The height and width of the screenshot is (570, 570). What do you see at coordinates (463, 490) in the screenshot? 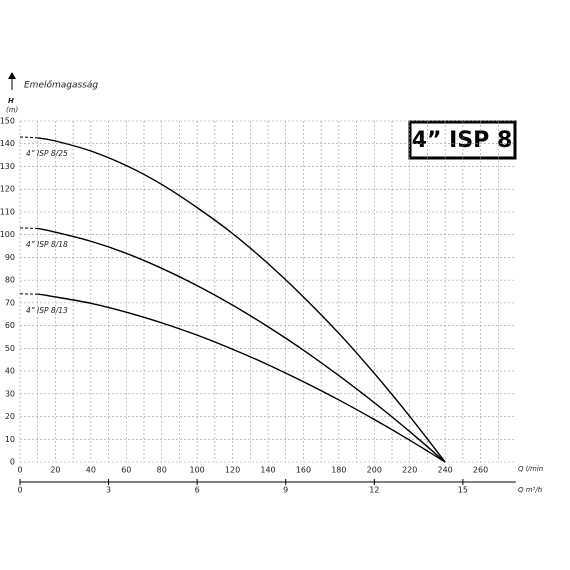
I see `x2-tick-label: 15` at bounding box center [463, 490].